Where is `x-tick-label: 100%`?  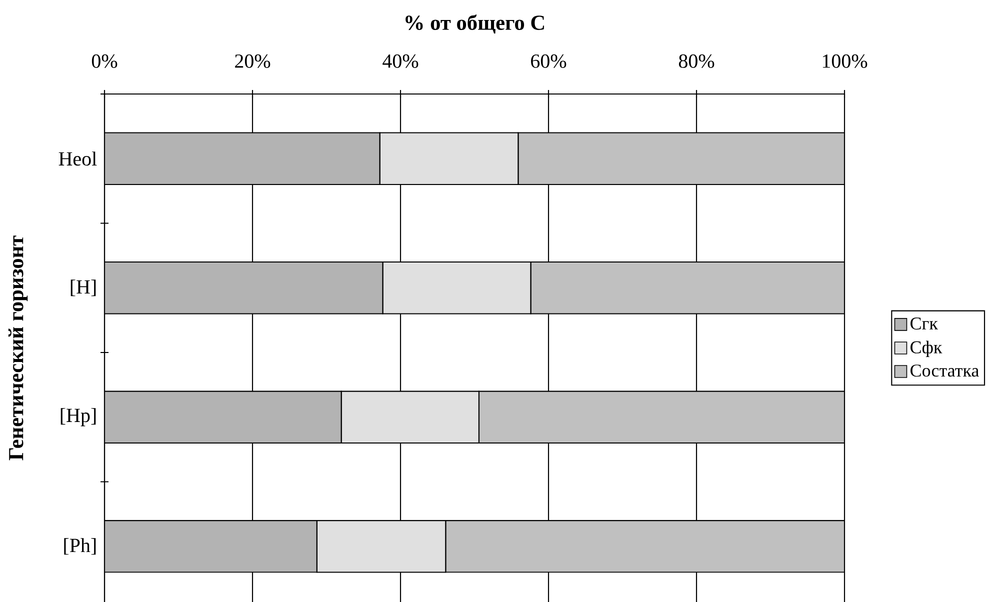 x-tick-label: 100% is located at coordinates (845, 61).